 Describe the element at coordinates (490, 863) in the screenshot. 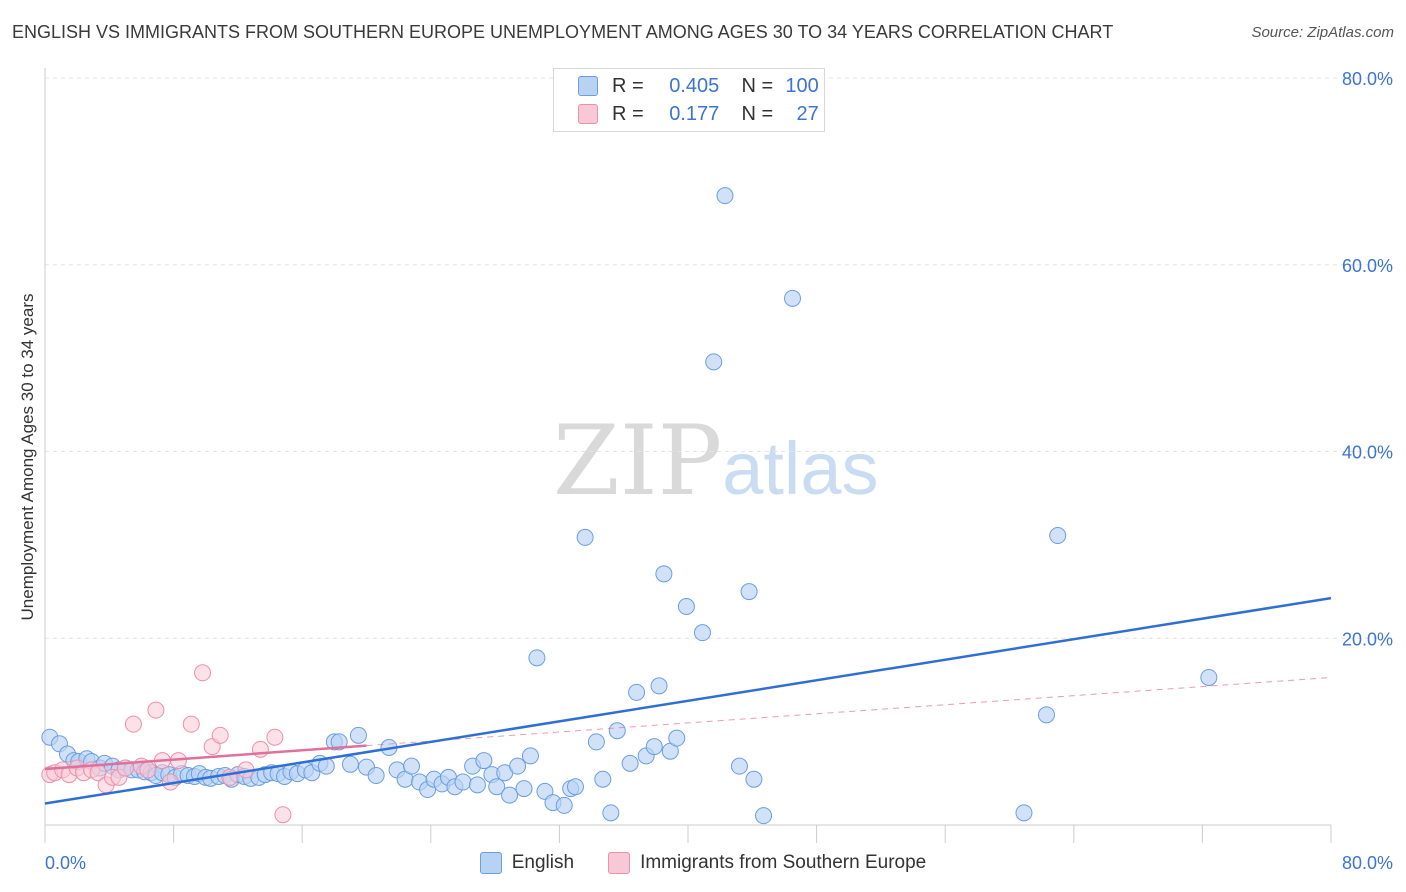

I see `legend-english-swatch` at that location.